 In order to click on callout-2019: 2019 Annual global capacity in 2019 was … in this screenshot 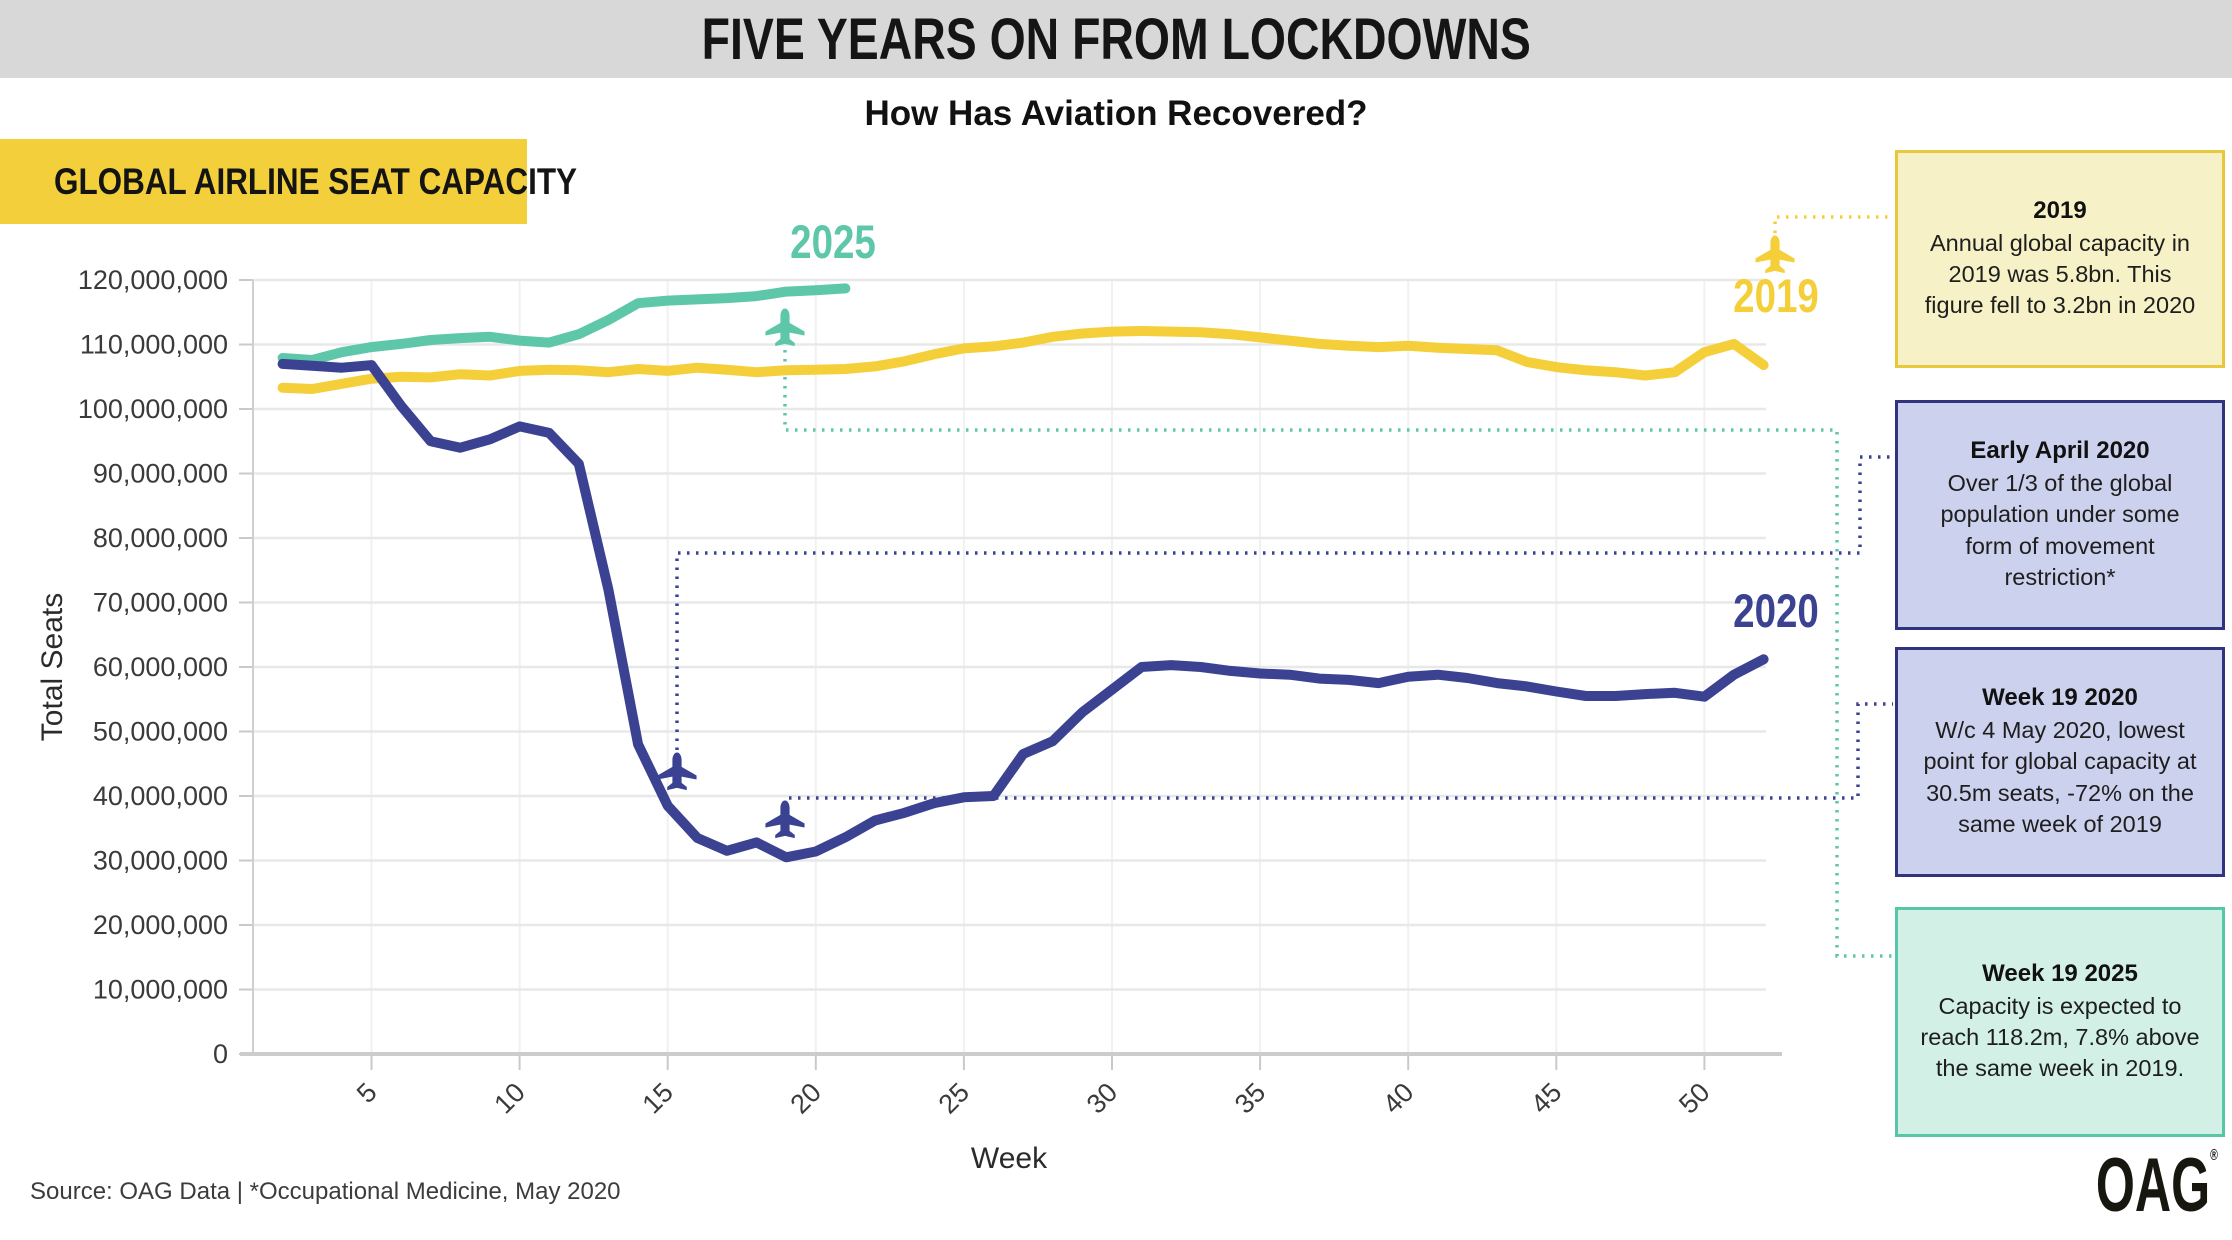, I will do `click(2060, 259)`.